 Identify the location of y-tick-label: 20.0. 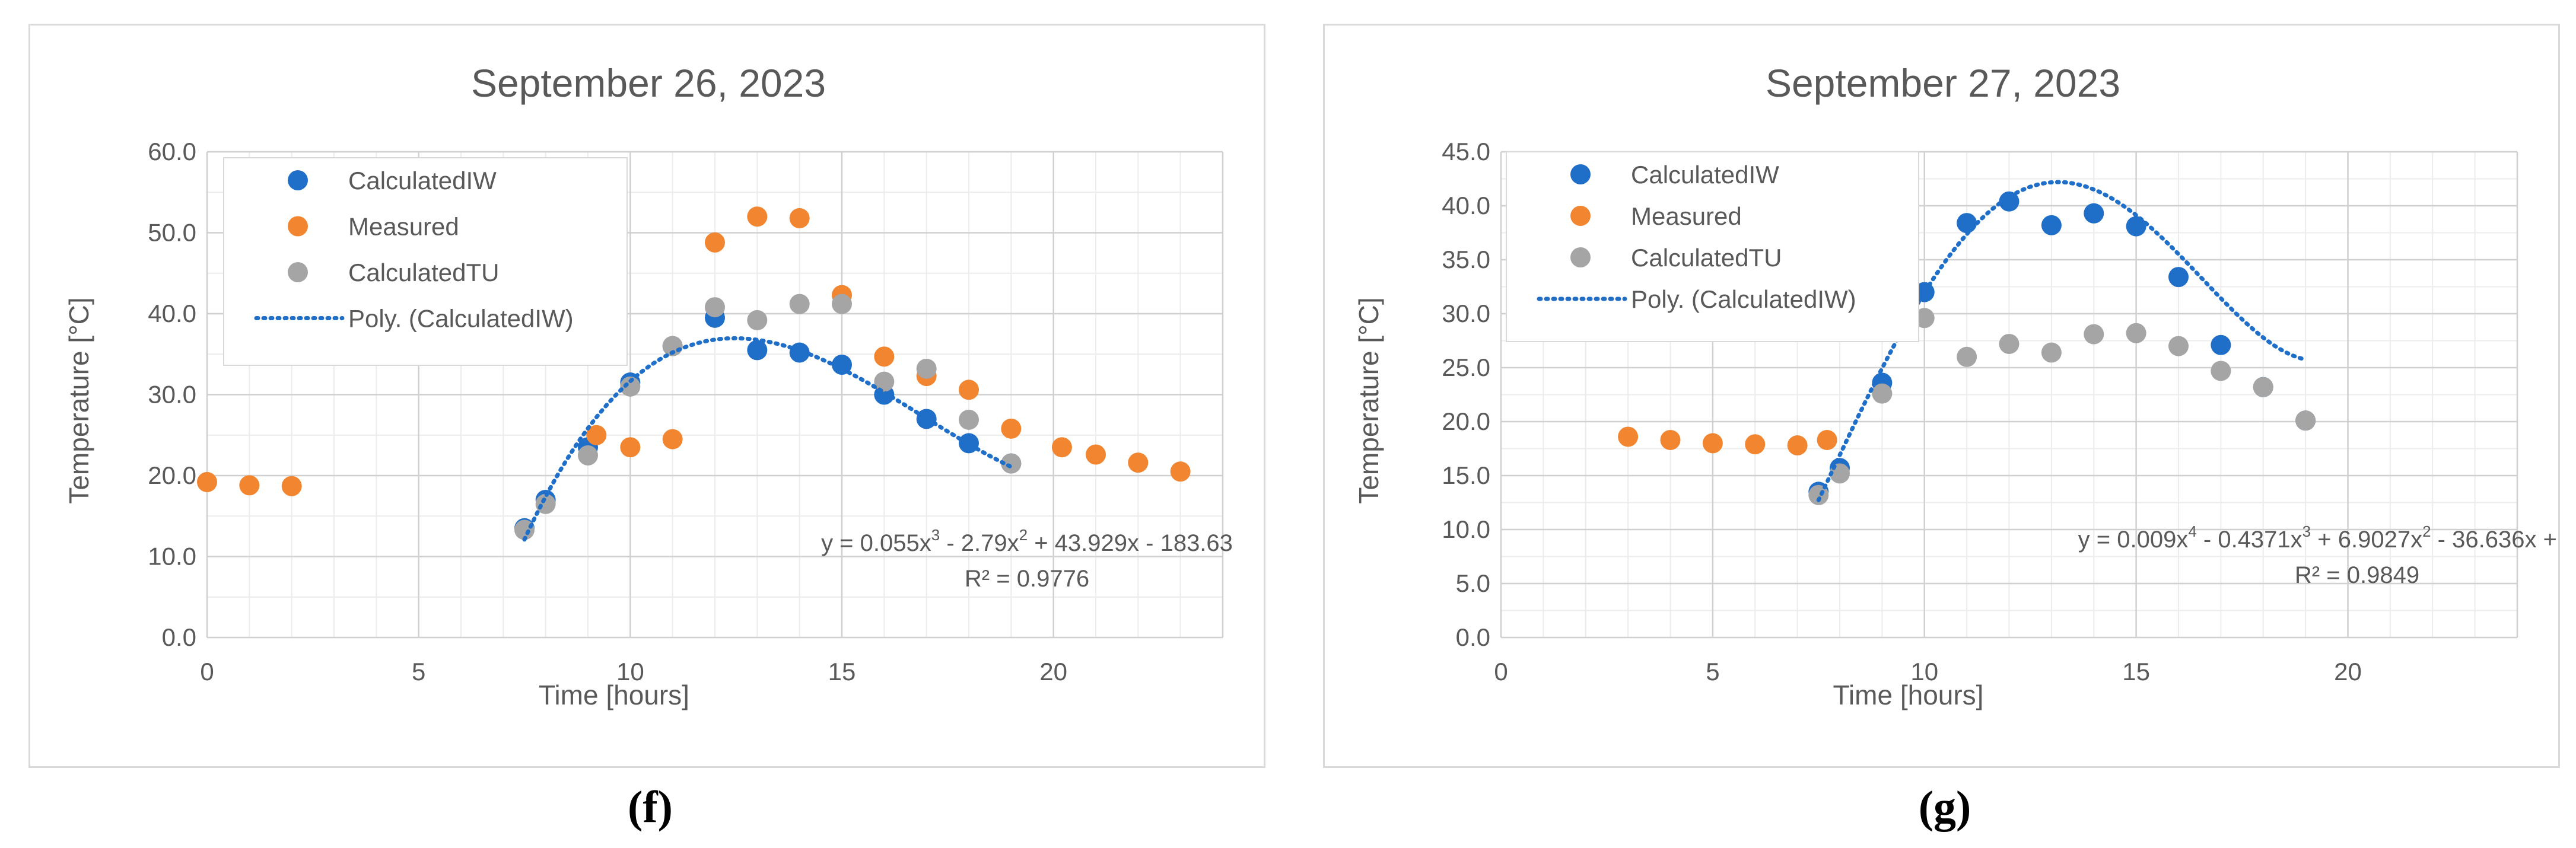
(172, 475).